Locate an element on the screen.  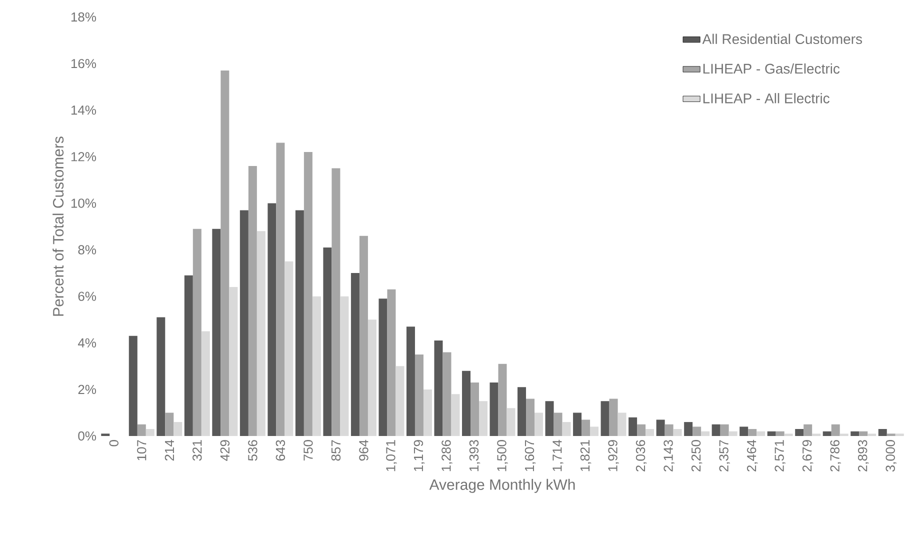
x-tick-label: 1,071 is located at coordinates (391, 456).